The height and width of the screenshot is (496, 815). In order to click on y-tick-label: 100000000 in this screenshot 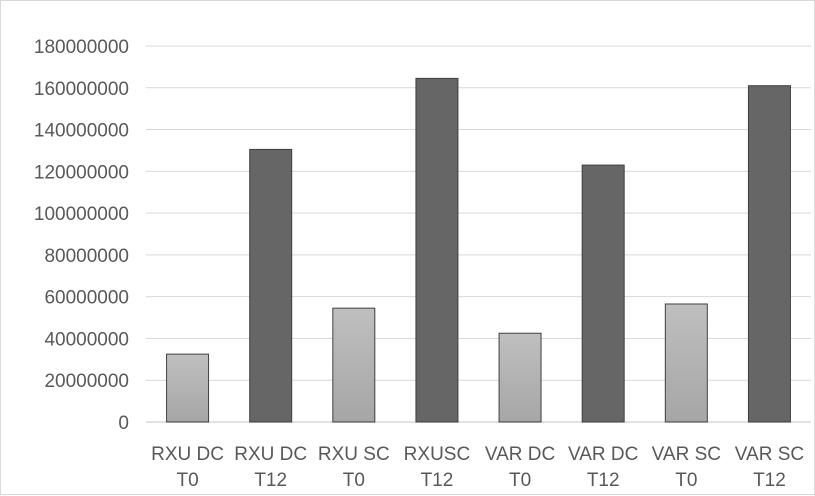, I will do `click(81, 214)`.